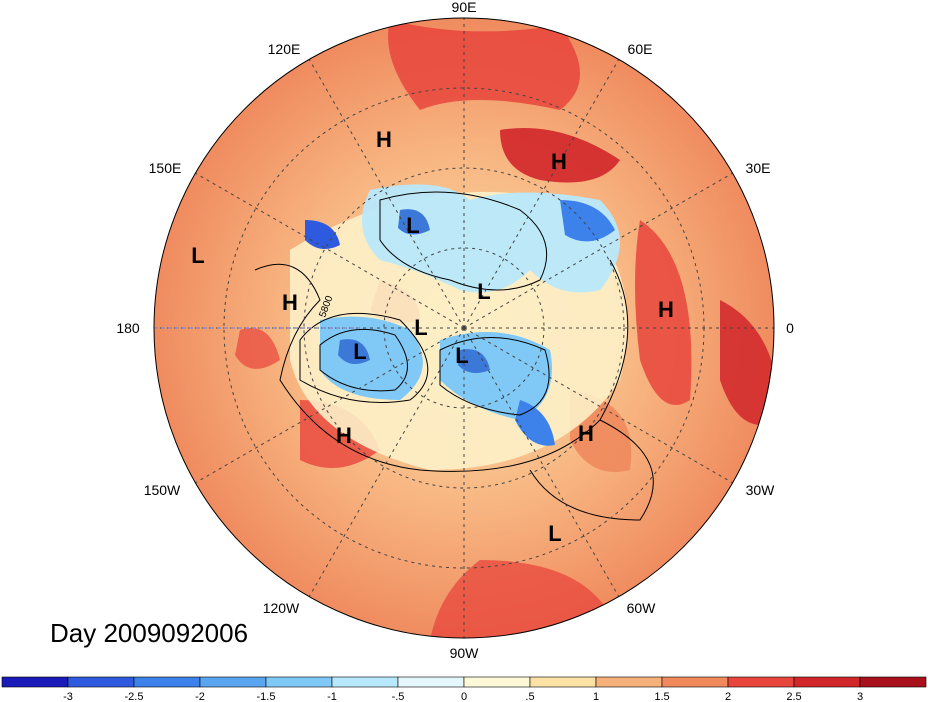  I want to click on date-label: Day 2009092006, so click(149, 633).